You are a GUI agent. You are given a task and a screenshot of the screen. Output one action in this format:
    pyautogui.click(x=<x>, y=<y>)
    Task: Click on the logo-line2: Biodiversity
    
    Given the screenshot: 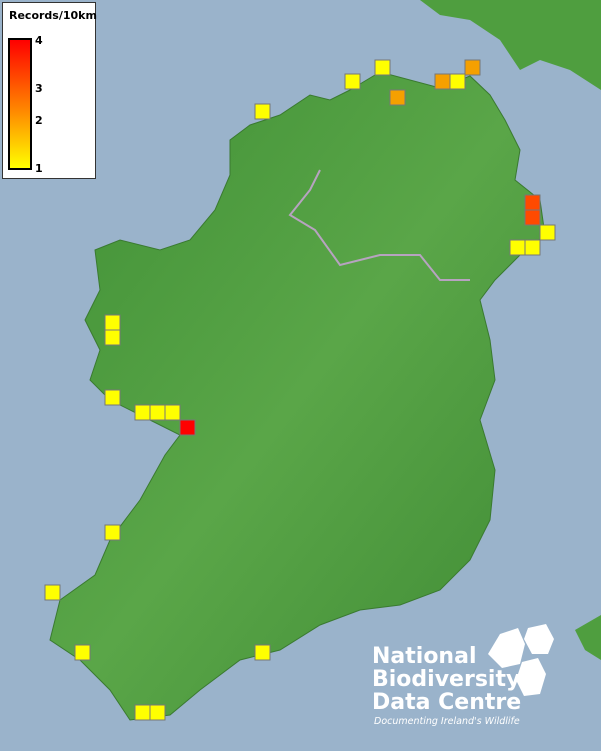 What is the action you would take?
    pyautogui.click(x=446, y=679)
    